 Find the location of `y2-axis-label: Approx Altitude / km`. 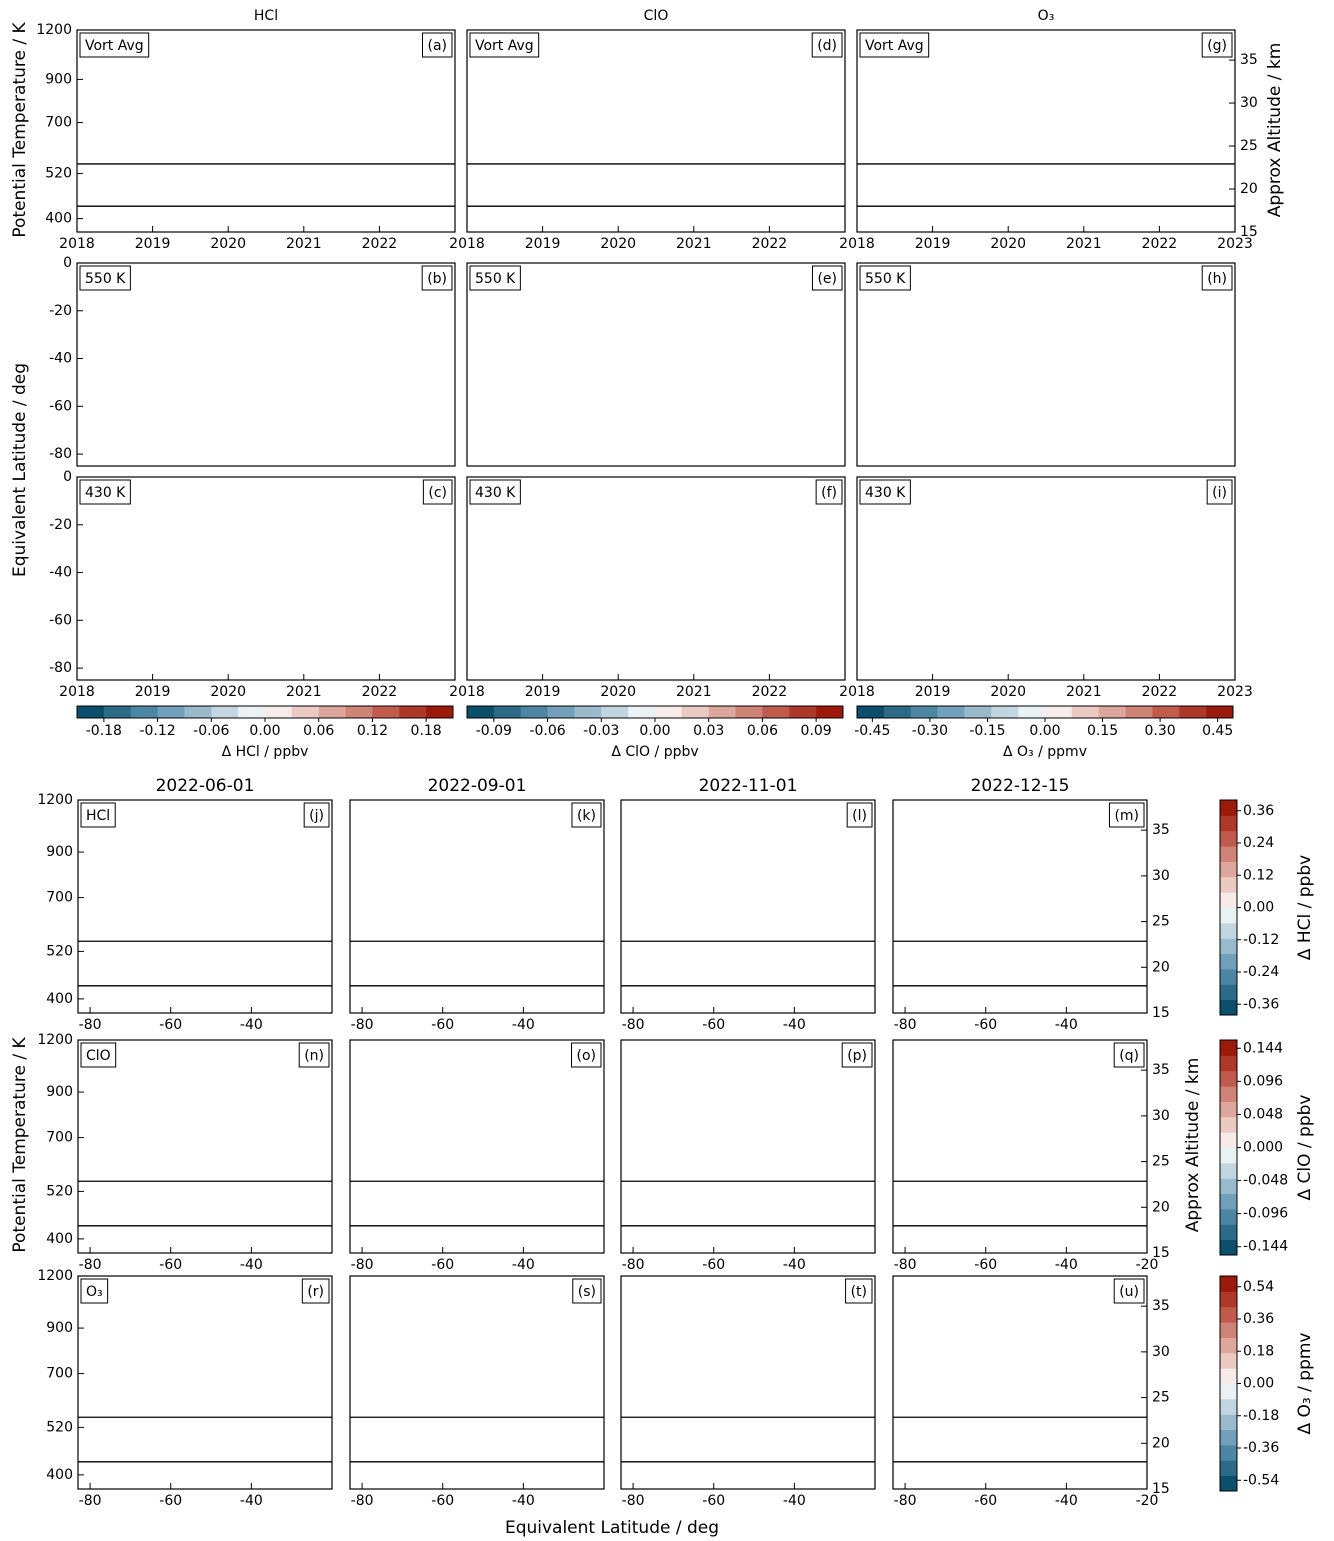

y2-axis-label: Approx Altitude / km is located at coordinates (1193, 1145).